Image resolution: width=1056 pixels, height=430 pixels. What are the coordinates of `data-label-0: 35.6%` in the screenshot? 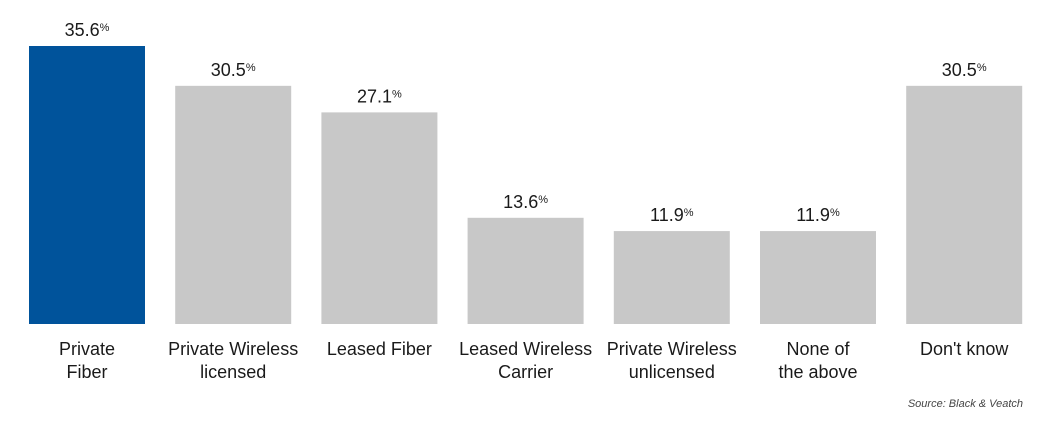 It's located at (87, 30).